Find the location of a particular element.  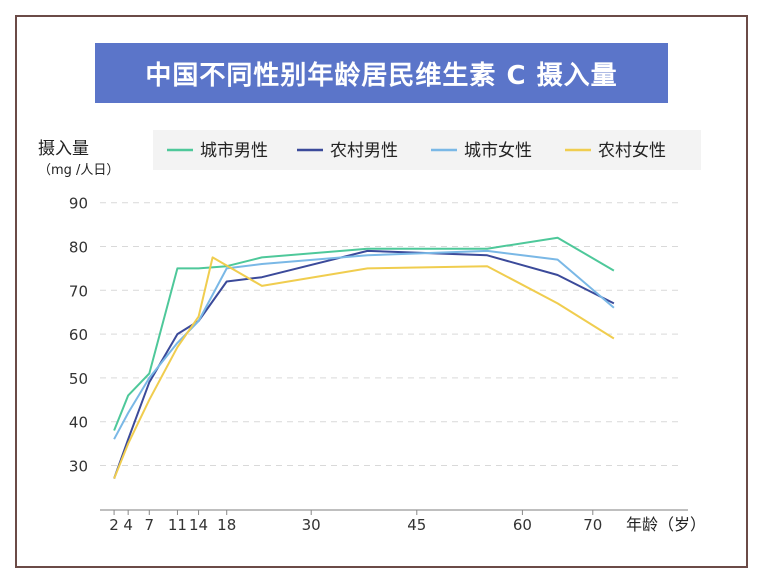

legend-label-2: 农村男性 is located at coordinates (364, 151).